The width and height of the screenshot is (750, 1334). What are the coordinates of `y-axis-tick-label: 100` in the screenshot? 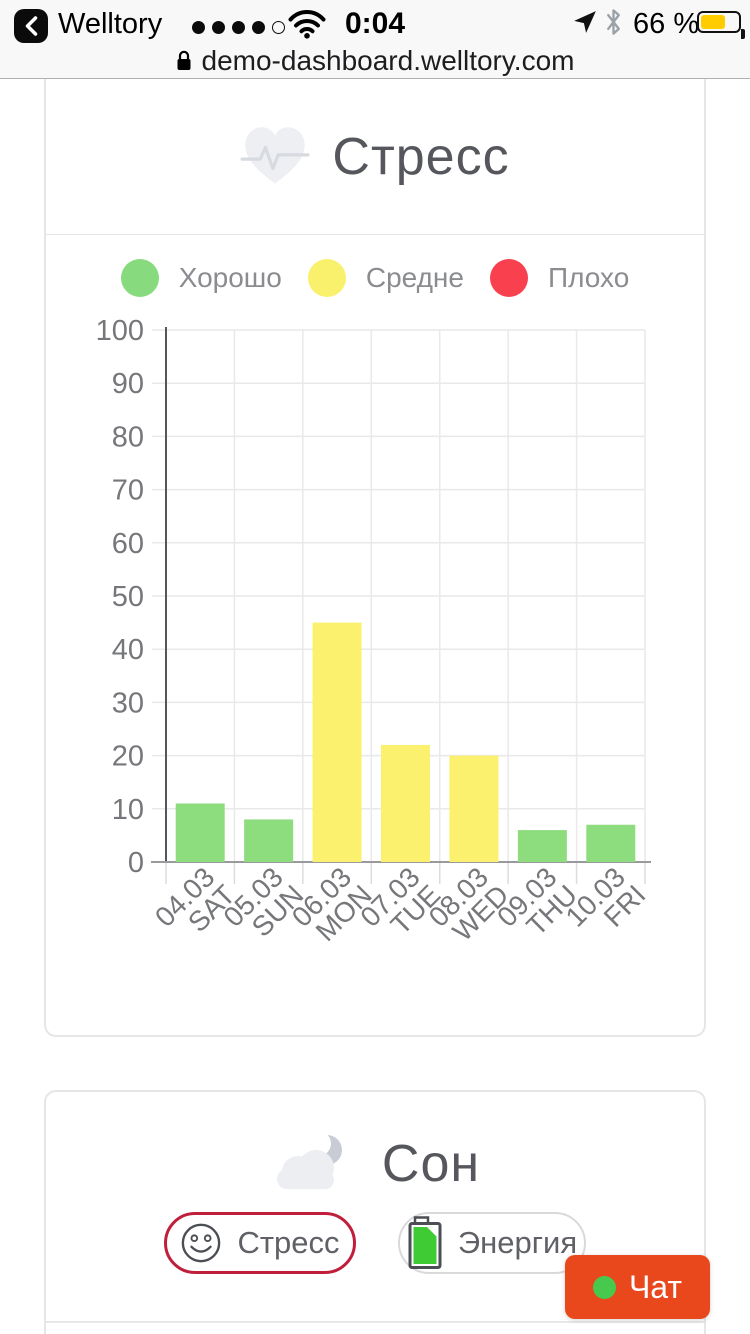 It's located at (120, 331).